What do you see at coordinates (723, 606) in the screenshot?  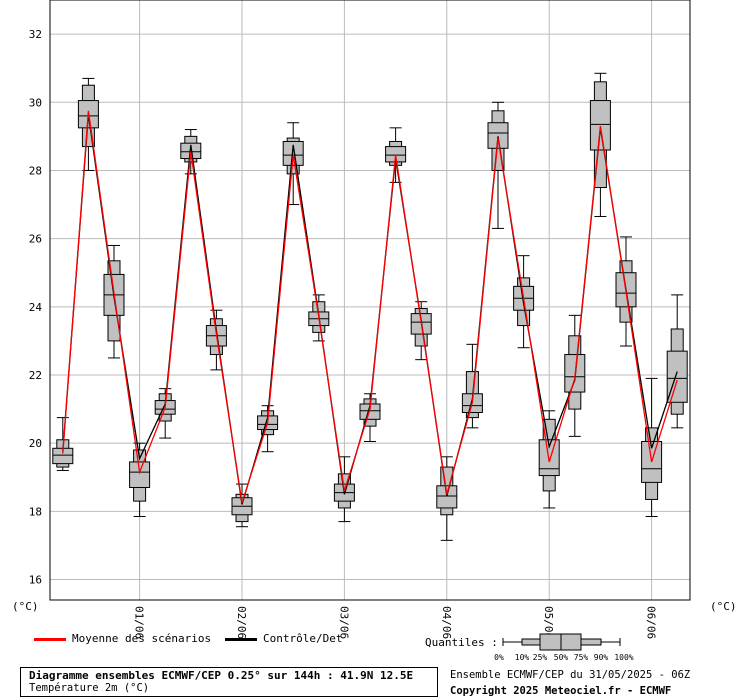 I see `y-unit-right: (°C)` at bounding box center [723, 606].